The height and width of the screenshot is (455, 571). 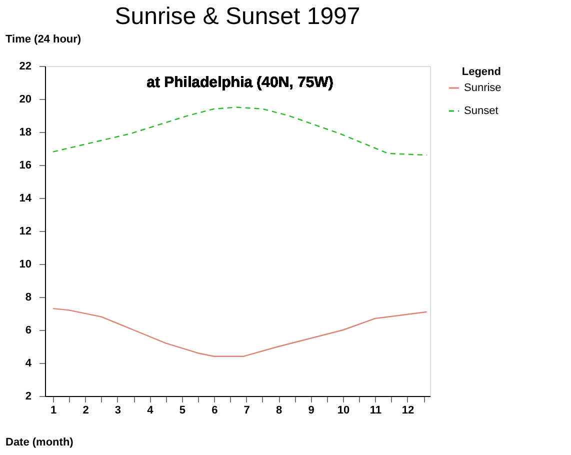 I want to click on legend-label: Sunrise, so click(x=483, y=88).